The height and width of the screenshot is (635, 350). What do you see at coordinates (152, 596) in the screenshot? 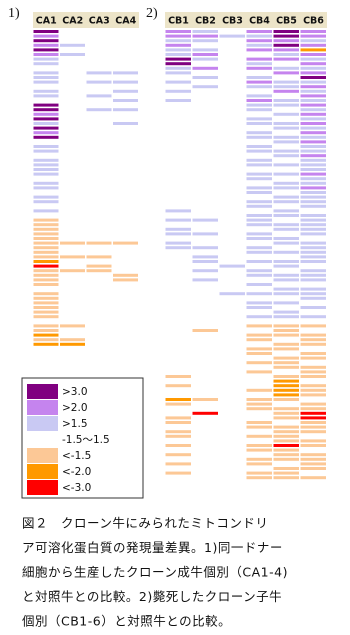
I see `caption-line: と対照牛との比較。2)斃死したクローン子牛` at bounding box center [152, 596].